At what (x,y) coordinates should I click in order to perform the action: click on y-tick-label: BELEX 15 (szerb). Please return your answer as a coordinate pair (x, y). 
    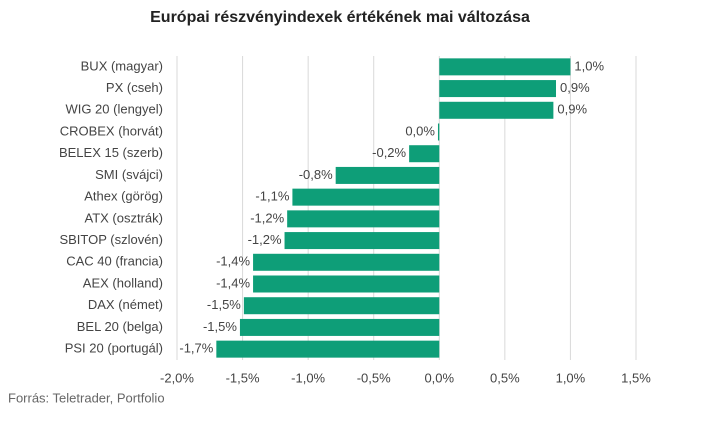
    Looking at the image, I should click on (111, 152).